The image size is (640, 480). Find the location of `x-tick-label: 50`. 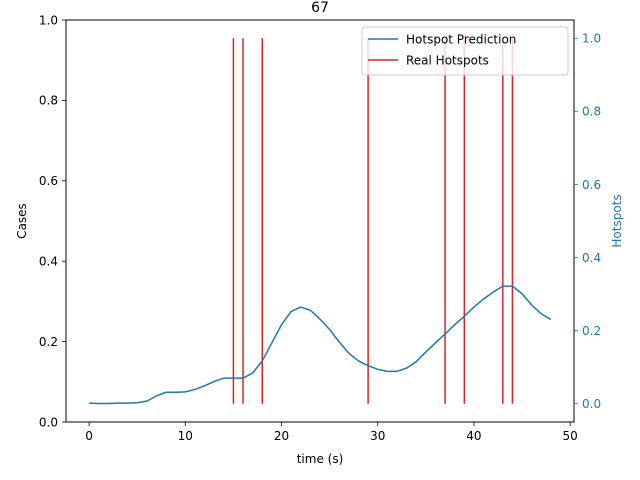

x-tick-label: 50 is located at coordinates (570, 436).